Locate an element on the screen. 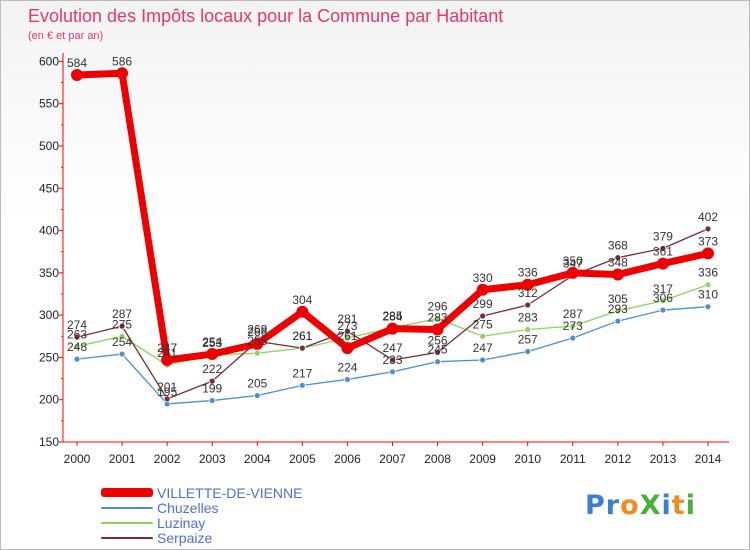 The image size is (750, 550). data-label: 310 is located at coordinates (708, 295).